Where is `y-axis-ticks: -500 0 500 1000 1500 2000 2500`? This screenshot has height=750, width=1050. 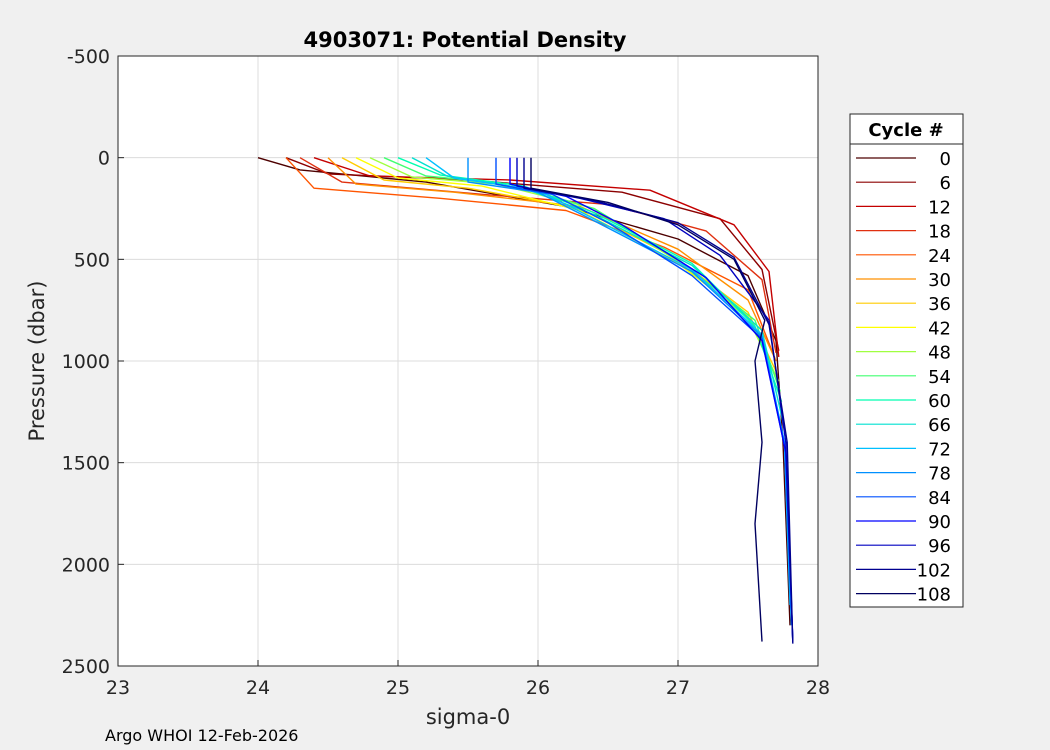 y-axis-ticks: -500 0 500 1000 1500 2000 2500 is located at coordinates (93, 362).